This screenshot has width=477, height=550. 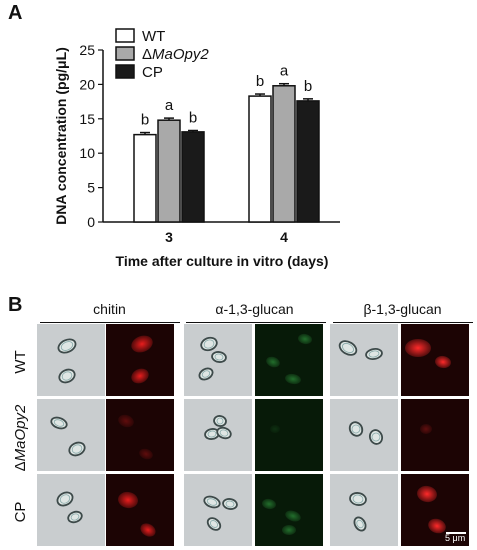 I want to click on column-underline-alpha-glucan, so click(x=256, y=322).